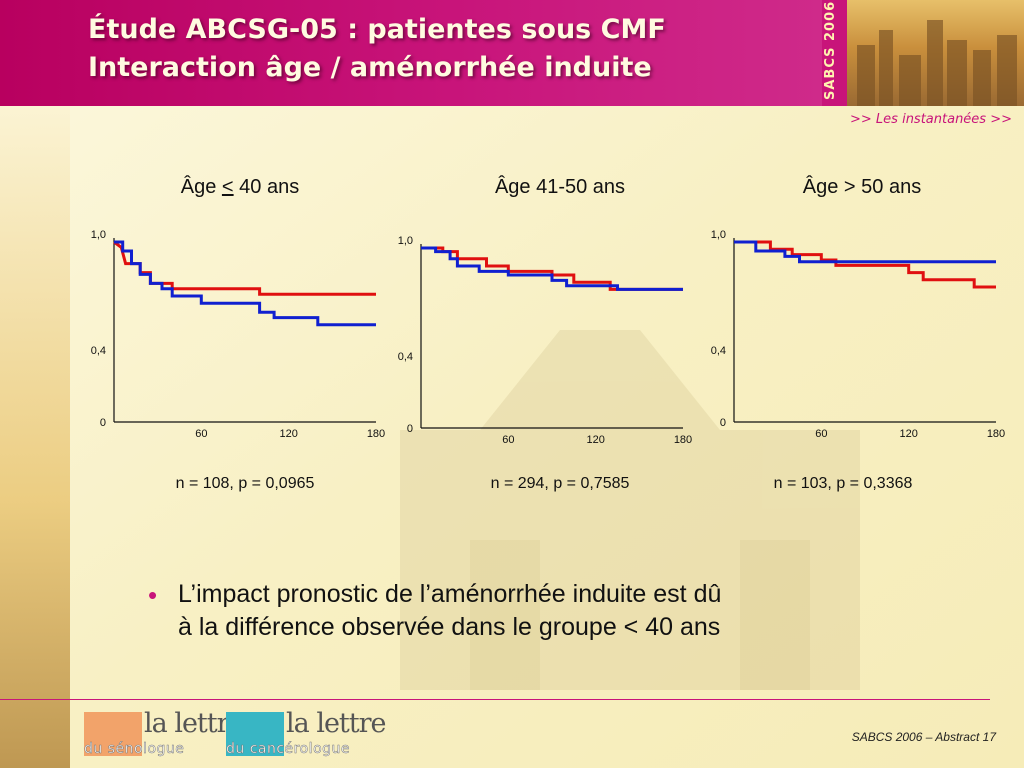 The image size is (1024, 768). I want to click on logo-senologue: la lettre du sénologue, so click(164, 733).